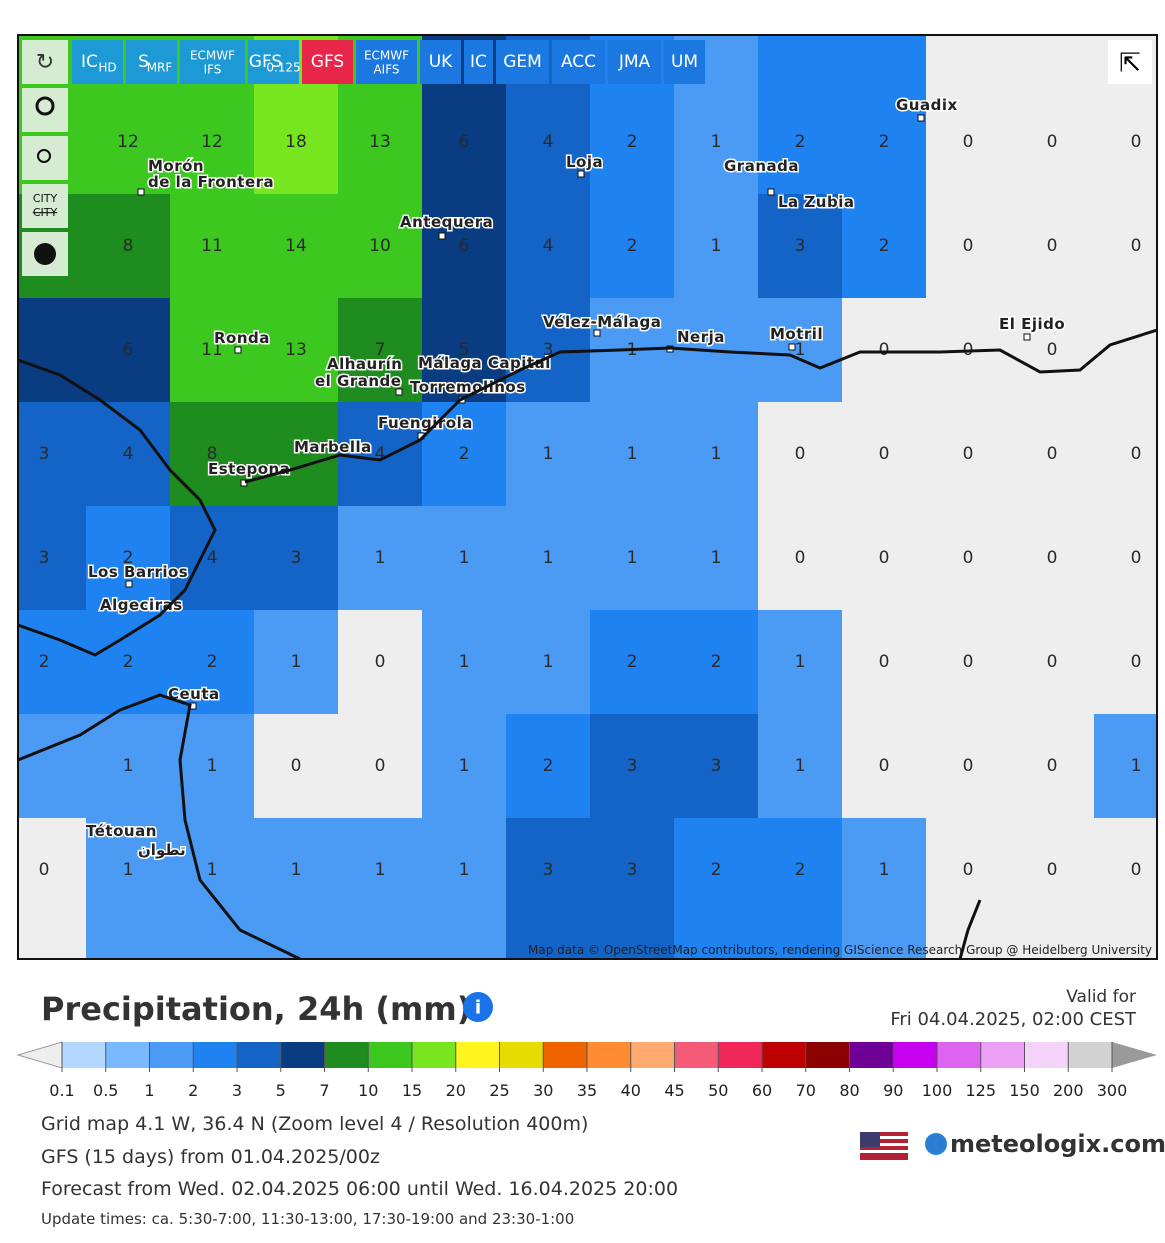 This screenshot has height=1243, width=1165. Describe the element at coordinates (1057, 1144) in the screenshot. I see `brand: meteologix.com` at that location.